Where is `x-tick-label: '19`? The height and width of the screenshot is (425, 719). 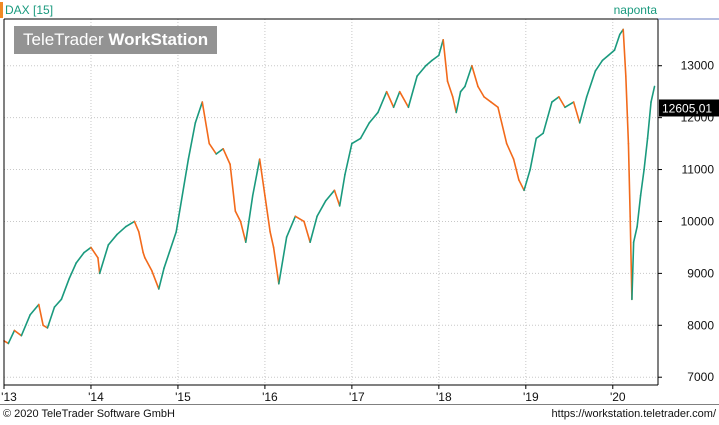 x-tick-label: '19 is located at coordinates (531, 397).